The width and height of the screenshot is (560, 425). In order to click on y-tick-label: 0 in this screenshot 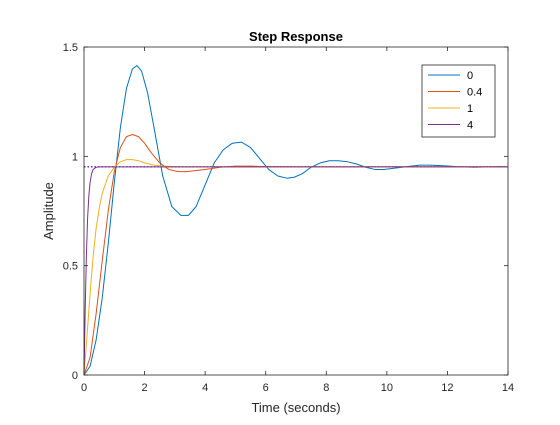, I will do `click(75, 376)`.